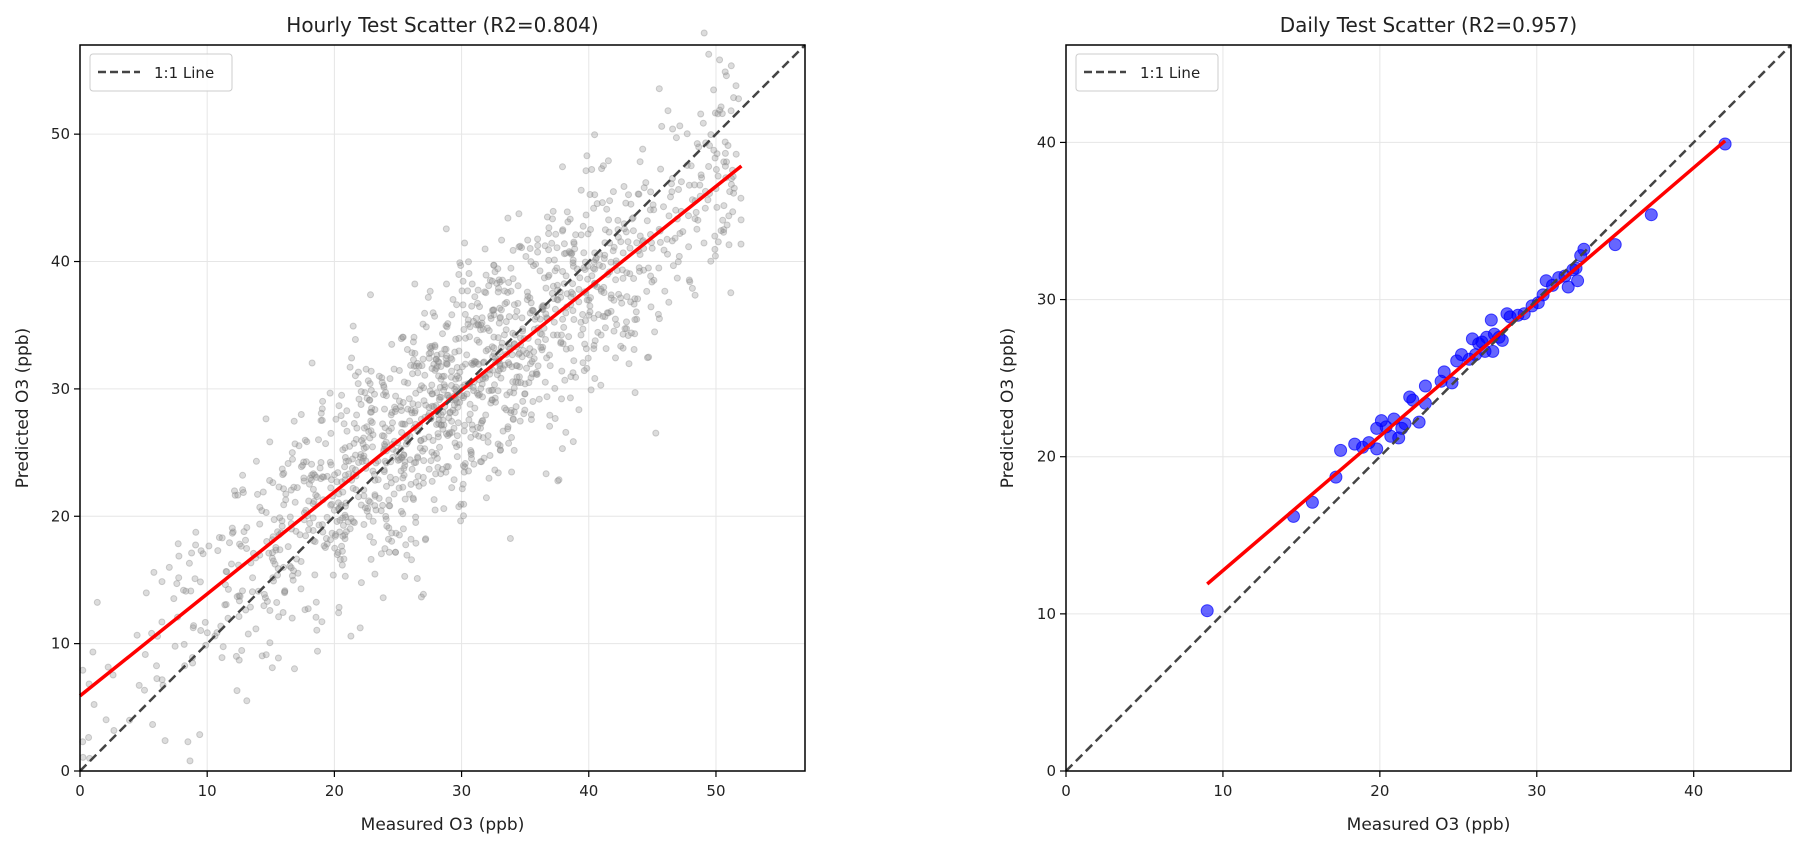 This screenshot has height=853, width=1805. I want to click on daily-y-tick-label: 40, so click(1046, 142).